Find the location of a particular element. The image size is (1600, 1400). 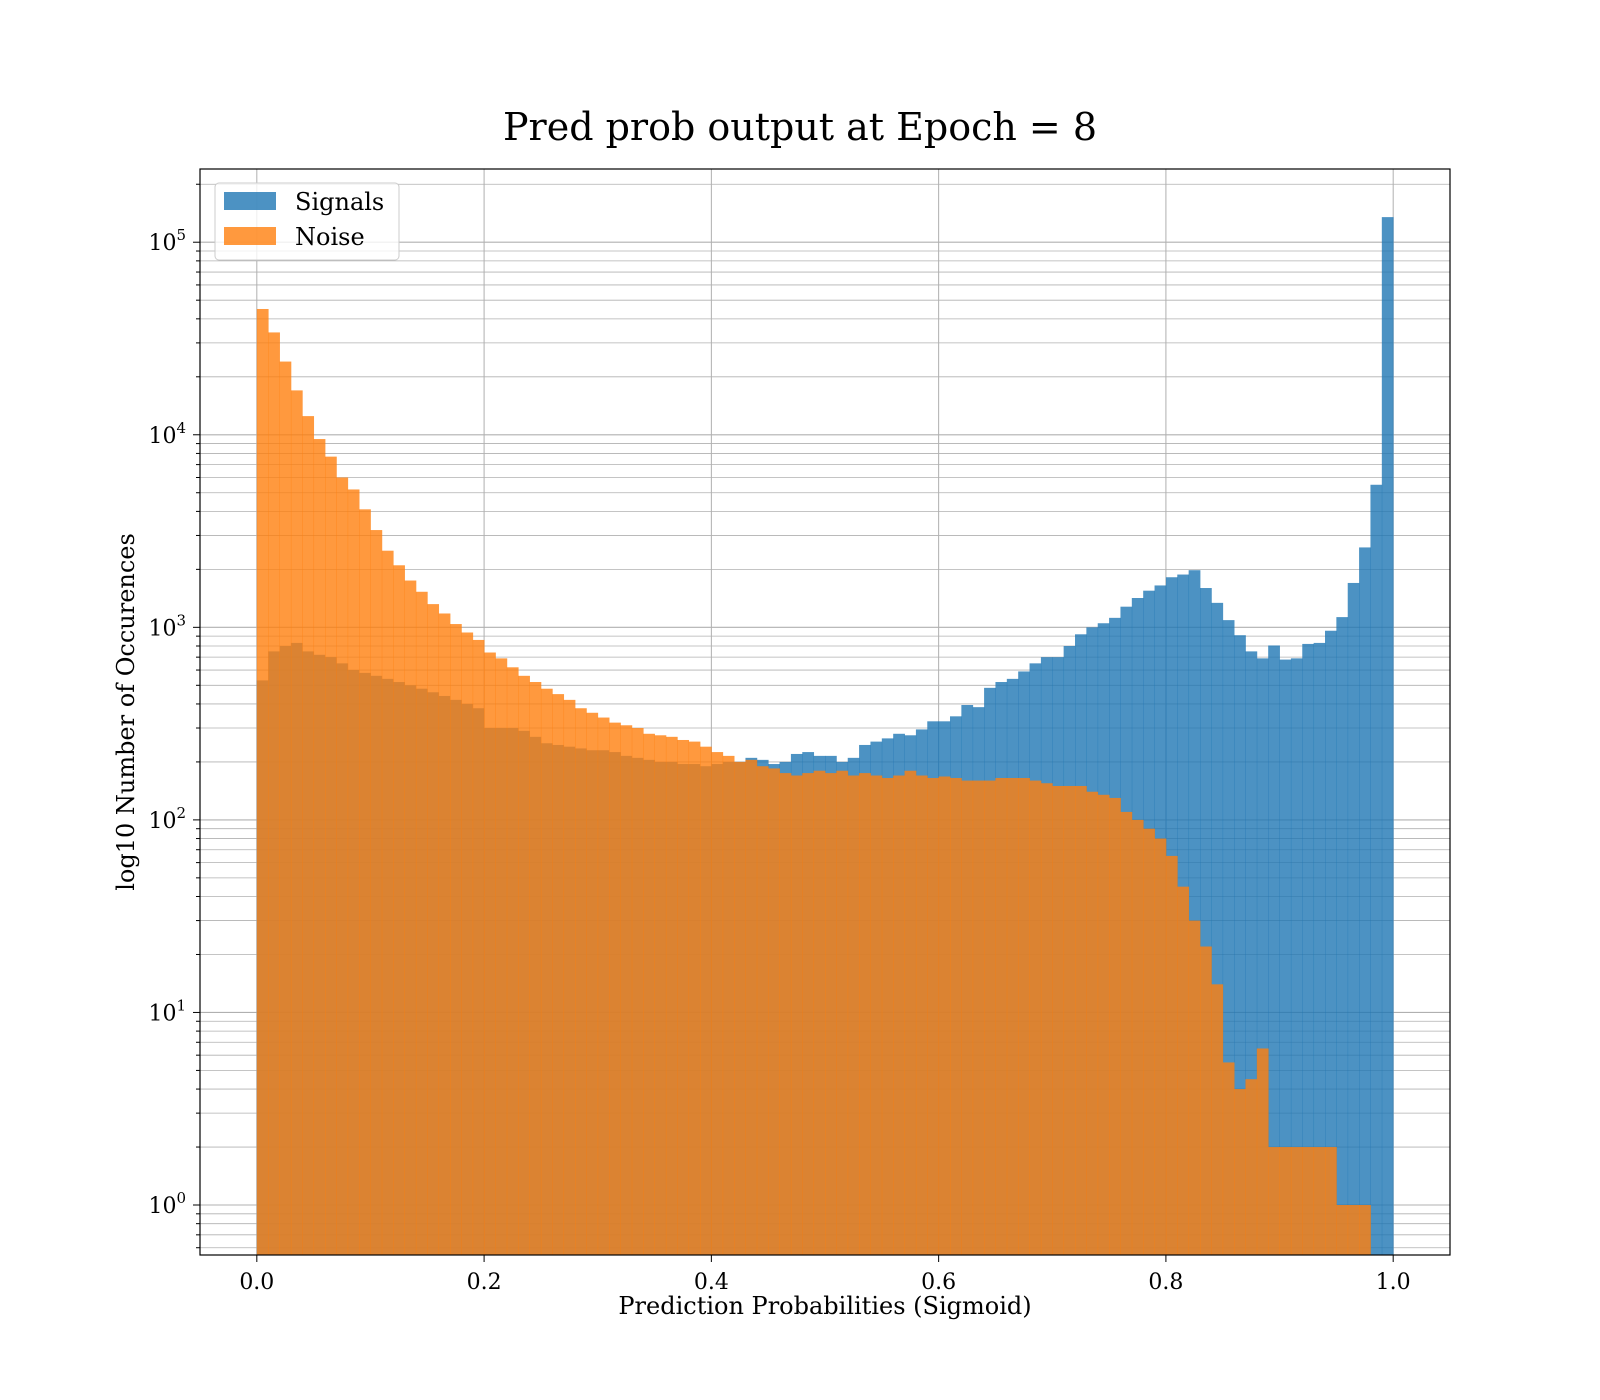

x-tick-label: 0.0 is located at coordinates (256, 1282).